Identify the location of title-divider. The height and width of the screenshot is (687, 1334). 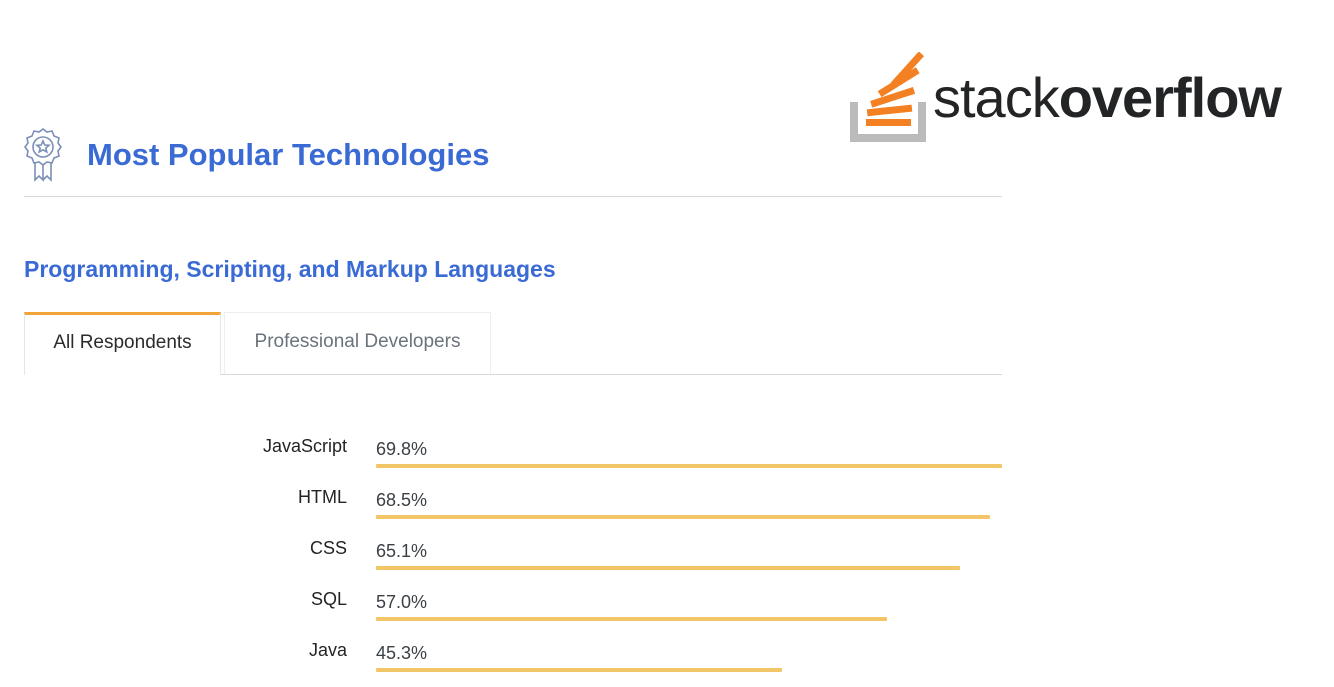
(513, 196).